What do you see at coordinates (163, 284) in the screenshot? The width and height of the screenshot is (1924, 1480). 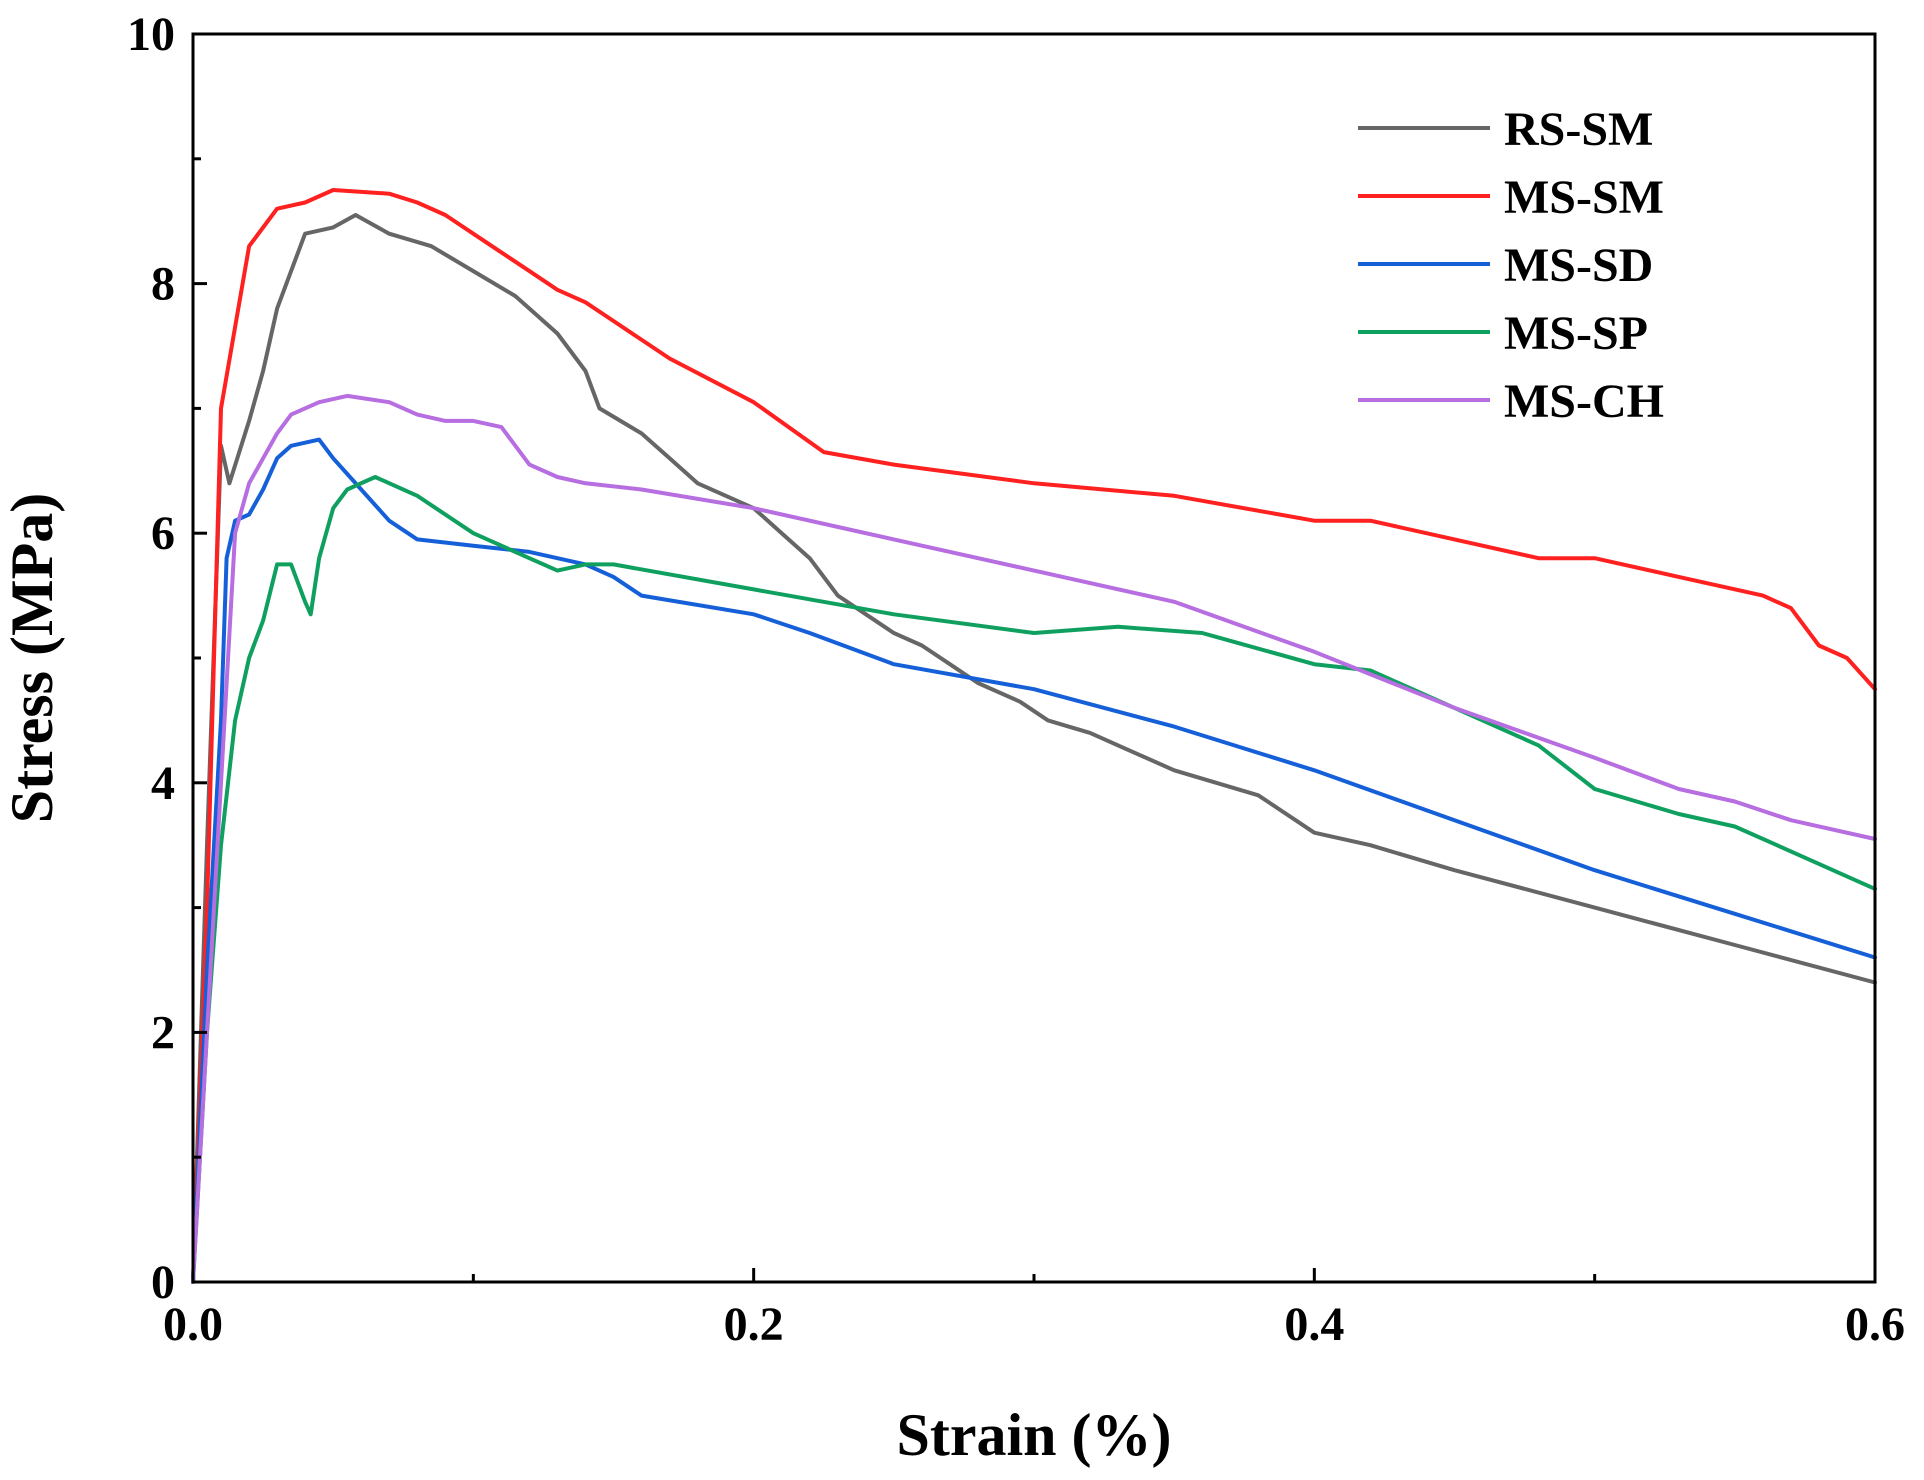 I see `y-tick-label: 8` at bounding box center [163, 284].